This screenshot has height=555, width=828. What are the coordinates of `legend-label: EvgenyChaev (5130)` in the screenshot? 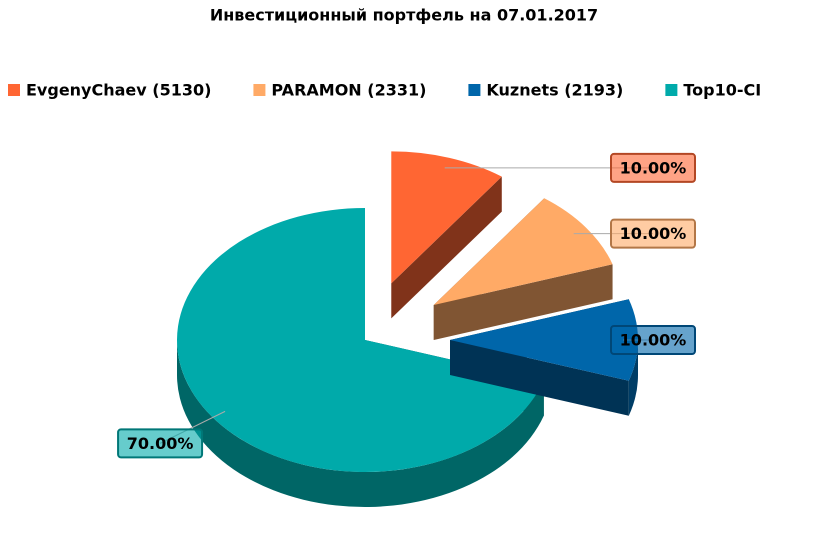 It's located at (118, 90).